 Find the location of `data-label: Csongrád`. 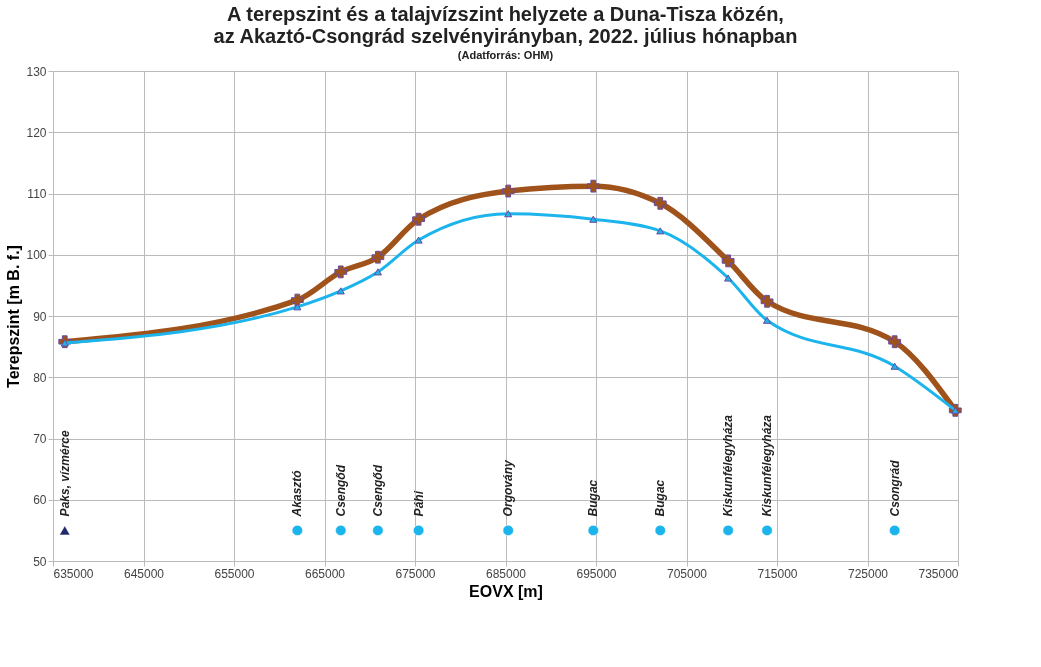

data-label: Csongrád is located at coordinates (894, 488).